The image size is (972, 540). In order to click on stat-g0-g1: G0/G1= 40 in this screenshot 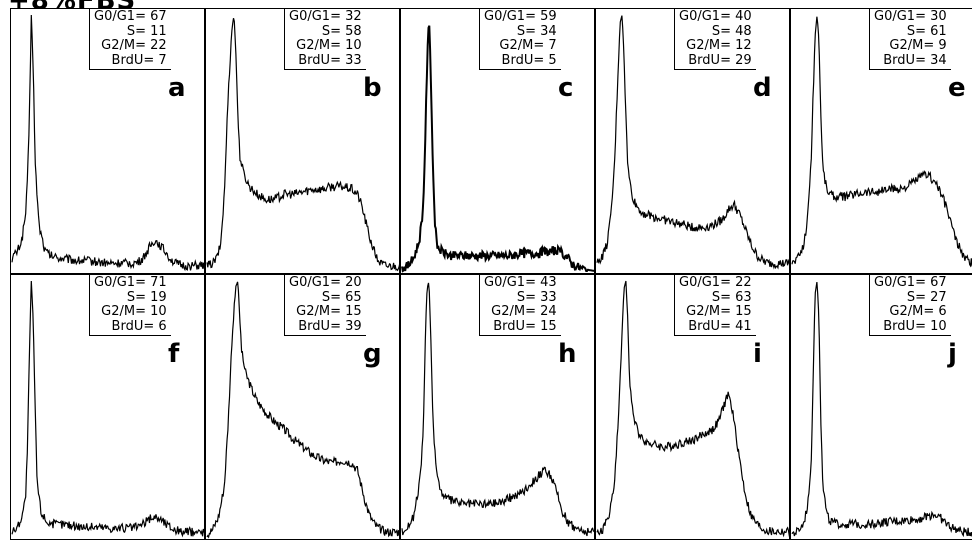, I will do `click(715, 16)`.